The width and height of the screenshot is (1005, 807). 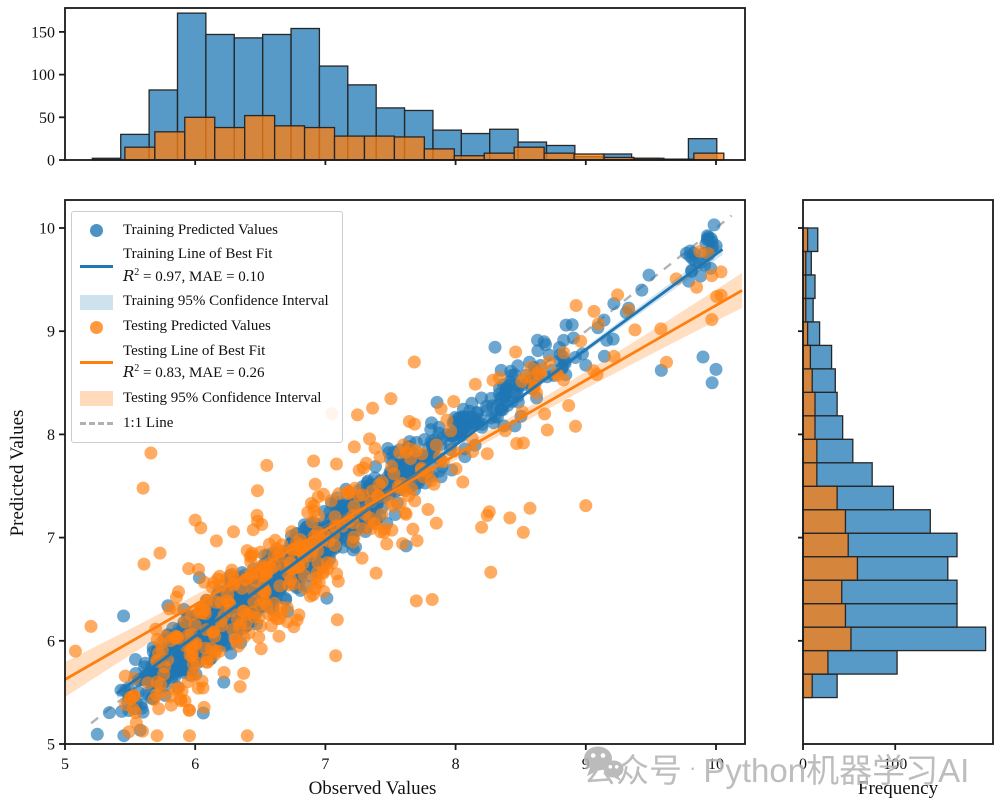 What do you see at coordinates (43, 32) in the screenshot?
I see `top-hist-tick-label: 150` at bounding box center [43, 32].